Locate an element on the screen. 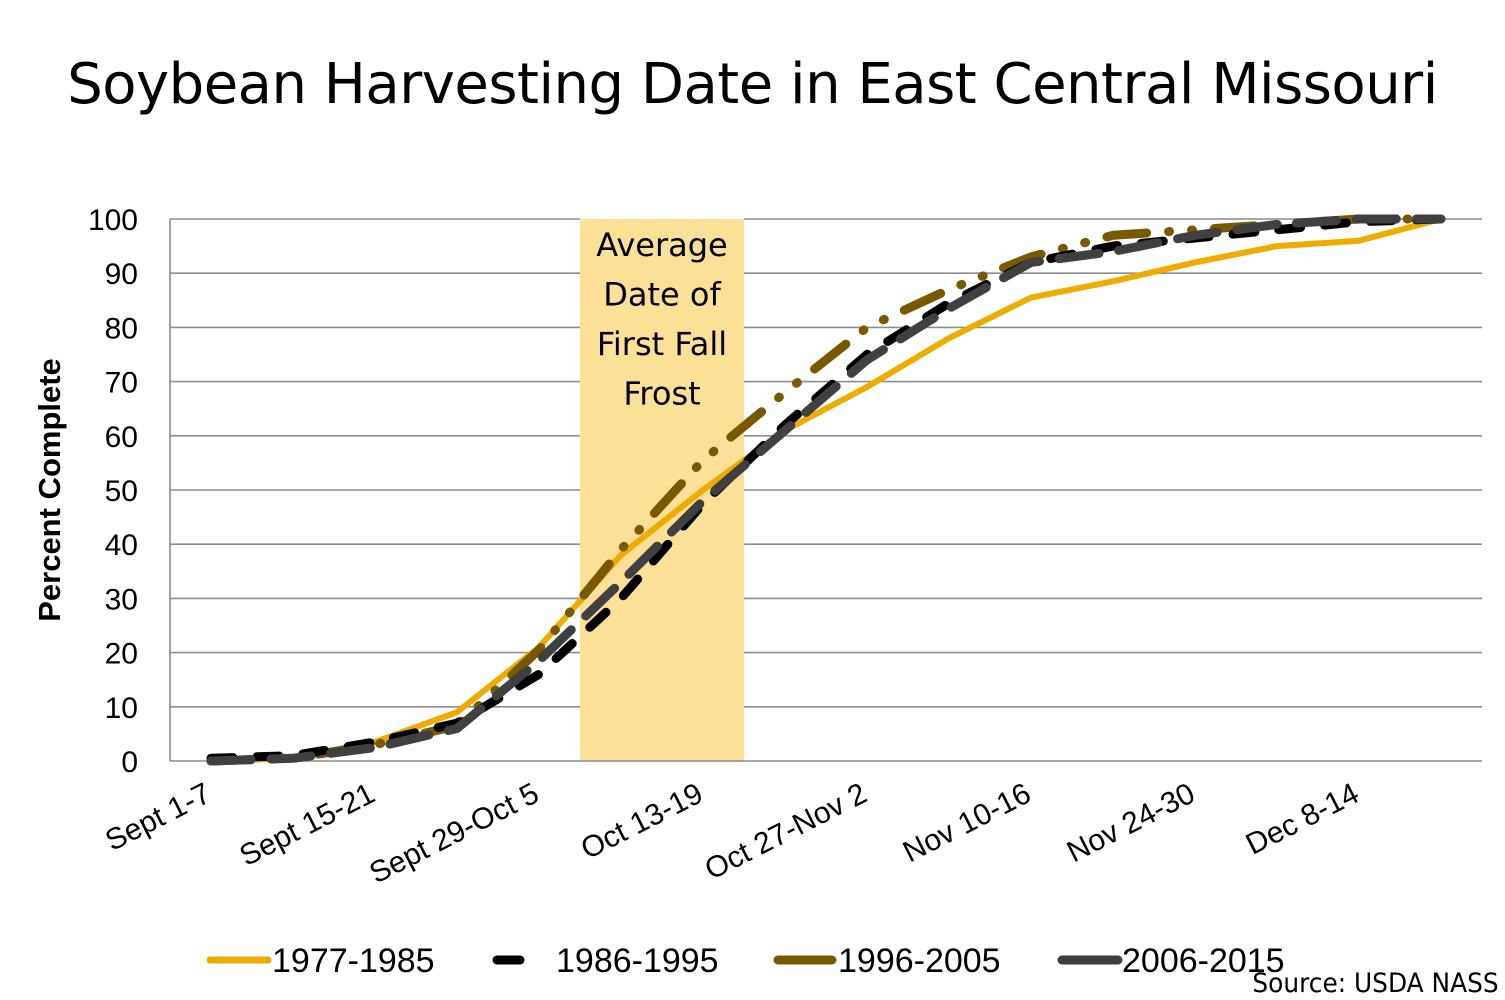 The image size is (1505, 1000). y-tick-label: 100 is located at coordinates (113, 220).